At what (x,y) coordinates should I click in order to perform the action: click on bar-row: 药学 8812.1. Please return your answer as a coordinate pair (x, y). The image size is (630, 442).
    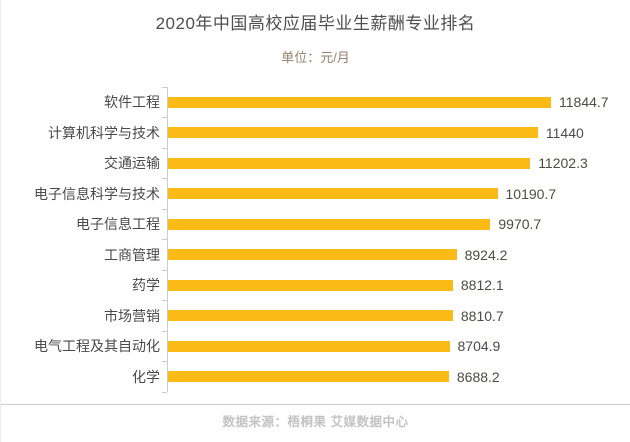
    Looking at the image, I should click on (315, 285).